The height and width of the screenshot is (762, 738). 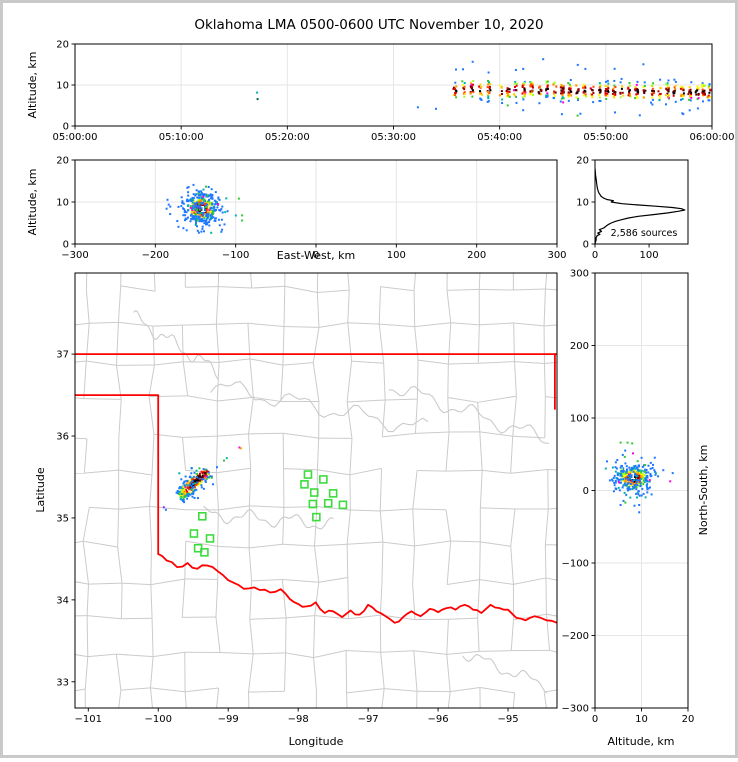 I want to click on flash-count-label-ew: 1, so click(x=203, y=209).